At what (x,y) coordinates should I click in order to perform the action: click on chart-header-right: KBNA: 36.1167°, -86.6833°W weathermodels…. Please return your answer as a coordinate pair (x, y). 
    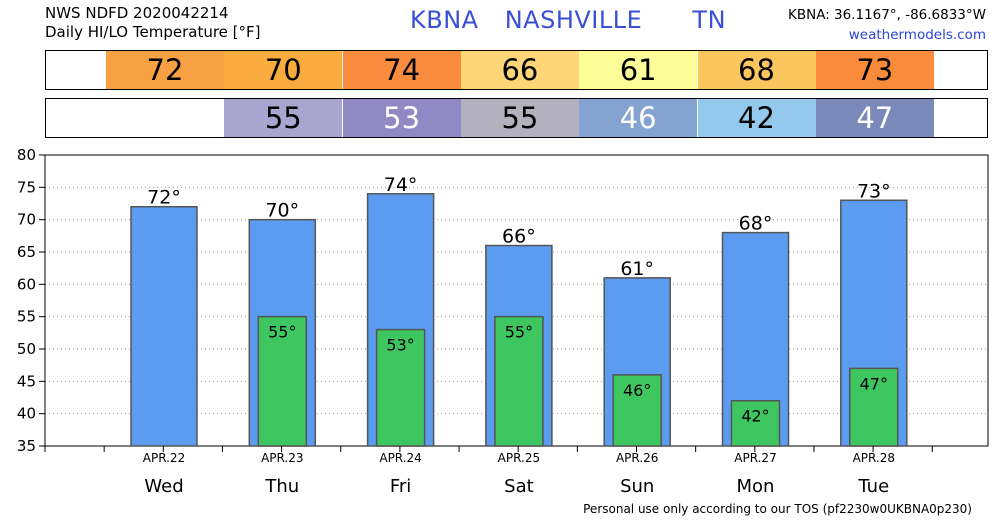
    Looking at the image, I should click on (887, 25).